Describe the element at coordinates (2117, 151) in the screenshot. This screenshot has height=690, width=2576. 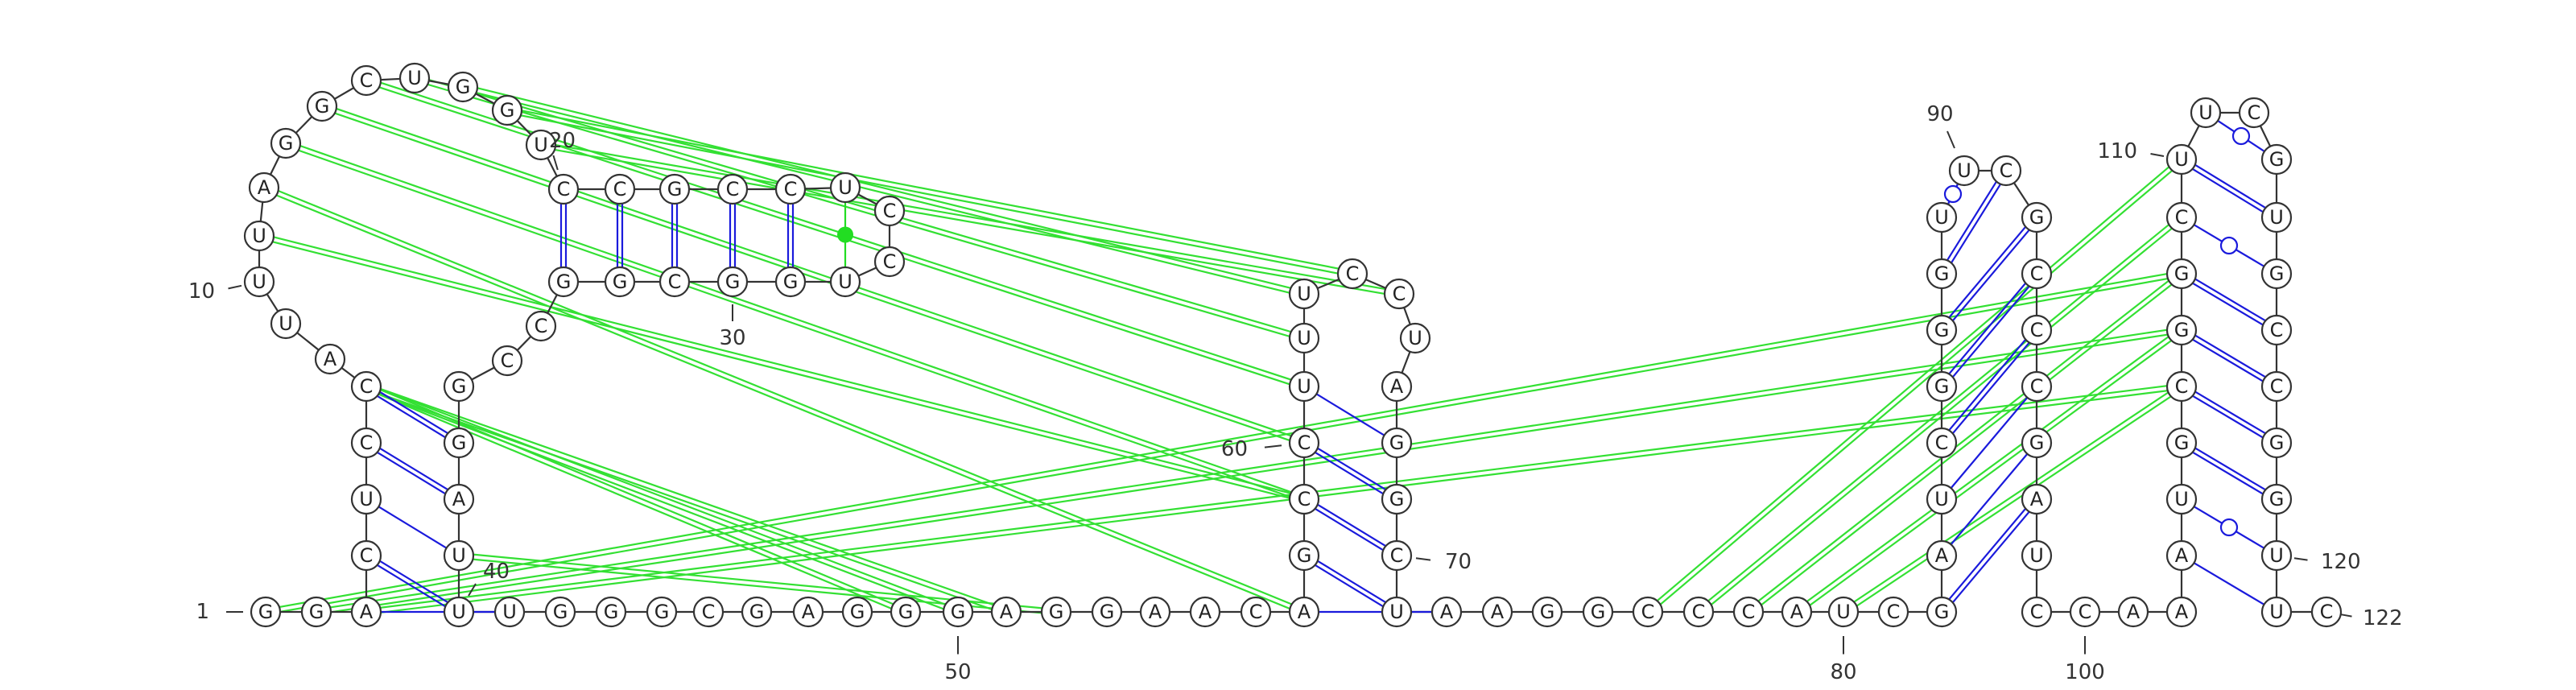
I see `position-label: 110` at that location.